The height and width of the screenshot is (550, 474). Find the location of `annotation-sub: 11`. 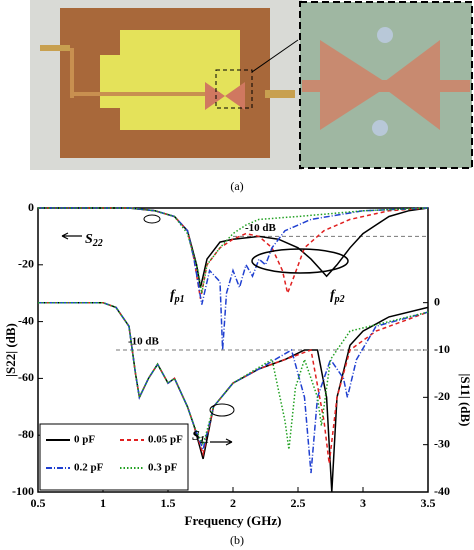

annotation-sub: 11 is located at coordinates (204, 440).